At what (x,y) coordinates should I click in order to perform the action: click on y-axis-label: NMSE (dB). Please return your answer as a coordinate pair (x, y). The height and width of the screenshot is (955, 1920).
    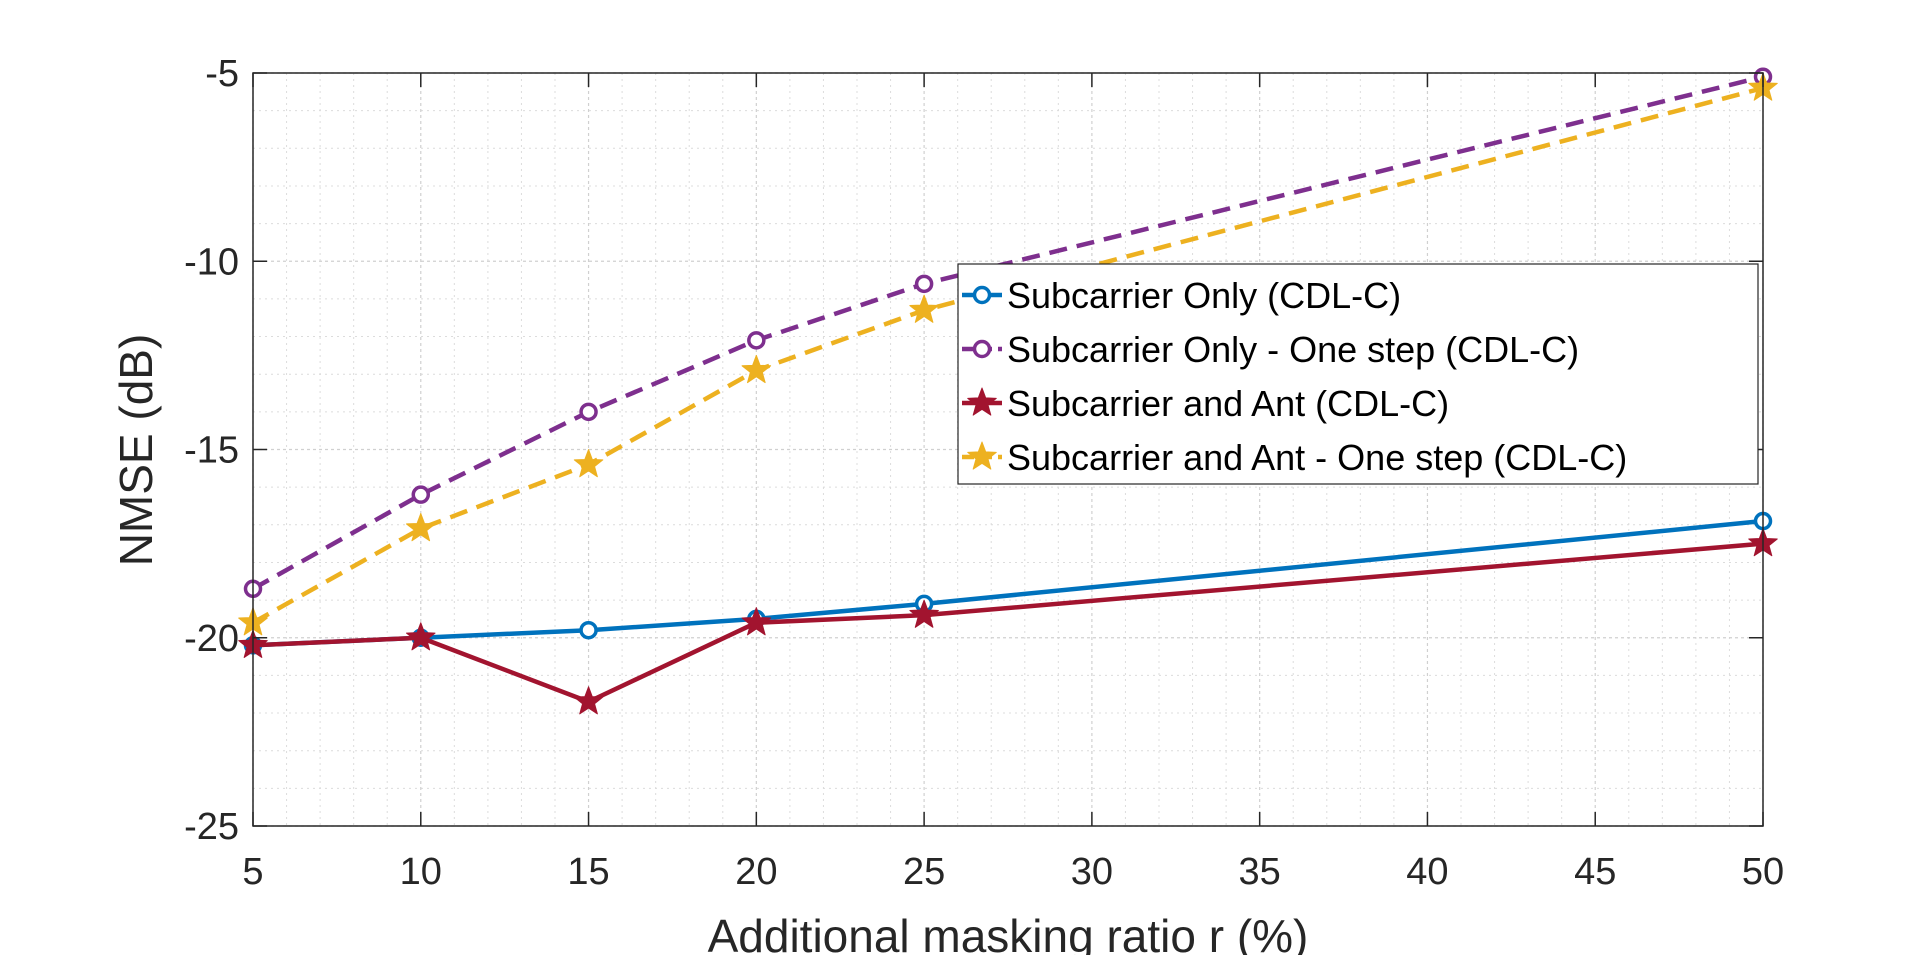
    Looking at the image, I should click on (136, 450).